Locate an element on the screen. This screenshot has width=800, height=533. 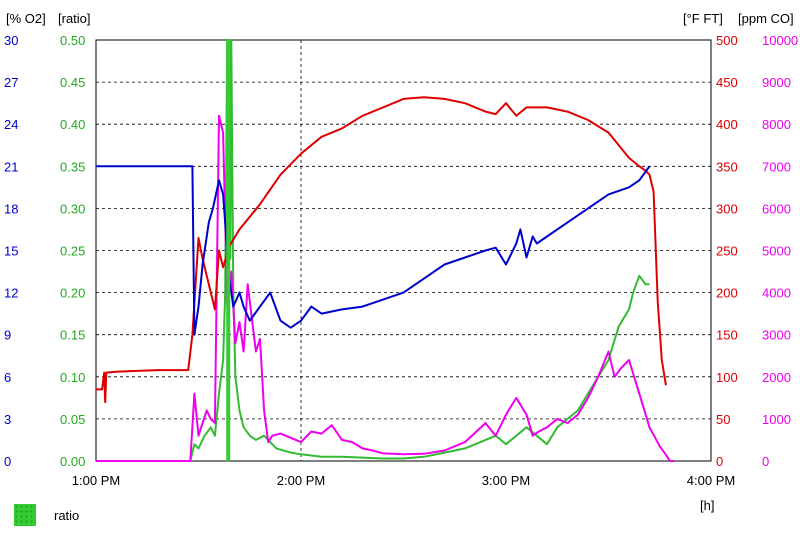
o2-tick-label: 24 is located at coordinates (11, 124).